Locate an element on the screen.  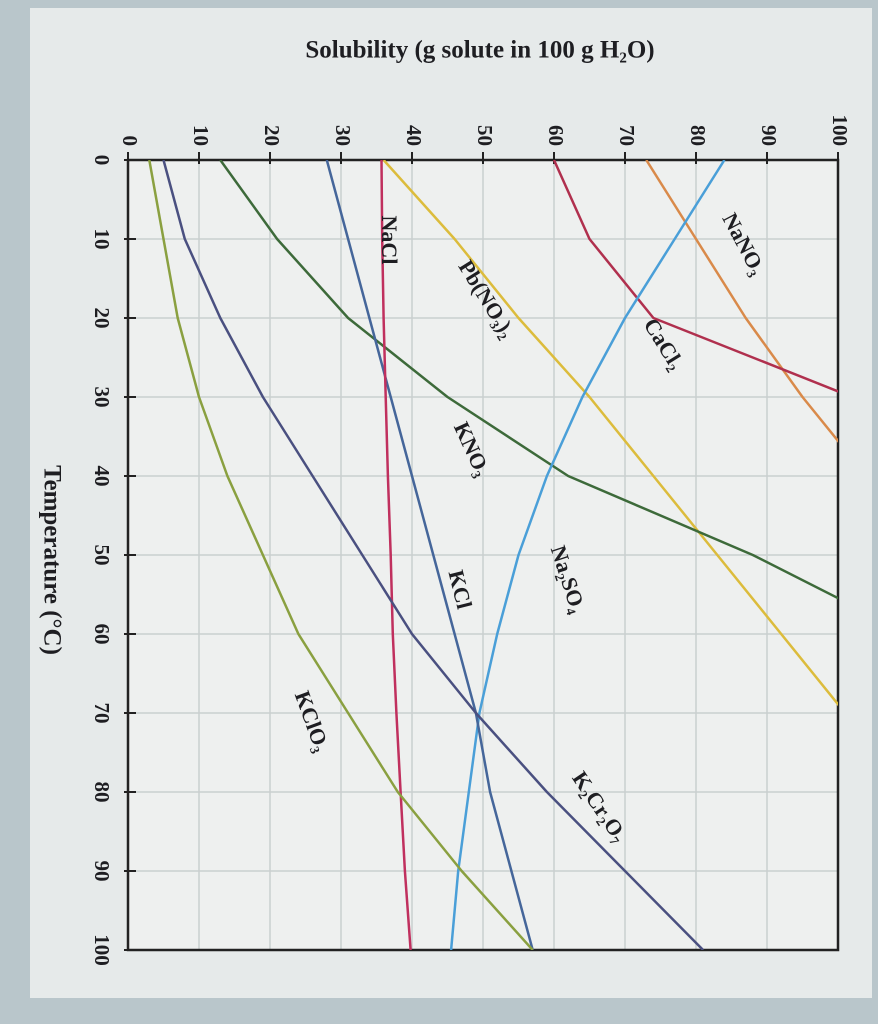
y-tick-label: 50 is located at coordinates (485, 135).